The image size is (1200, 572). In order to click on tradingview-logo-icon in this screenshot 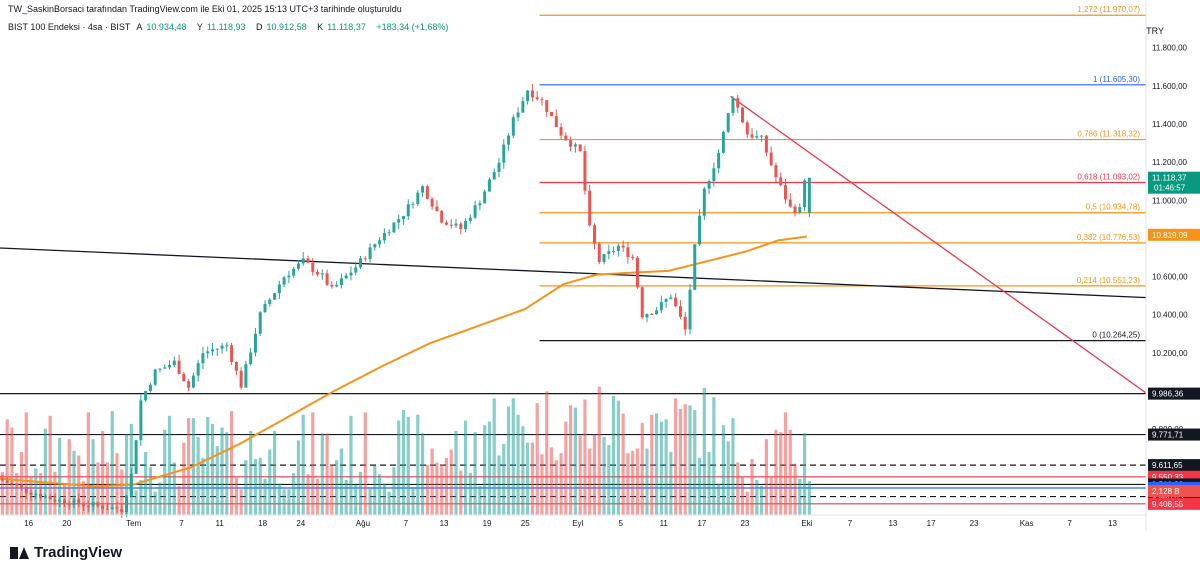, I will do `click(19, 552)`.